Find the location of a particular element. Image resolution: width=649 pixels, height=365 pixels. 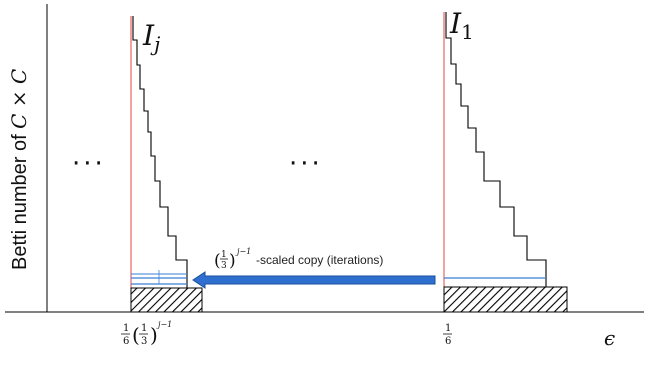

arrow-label-exponent: j−1 is located at coordinates (243, 251).